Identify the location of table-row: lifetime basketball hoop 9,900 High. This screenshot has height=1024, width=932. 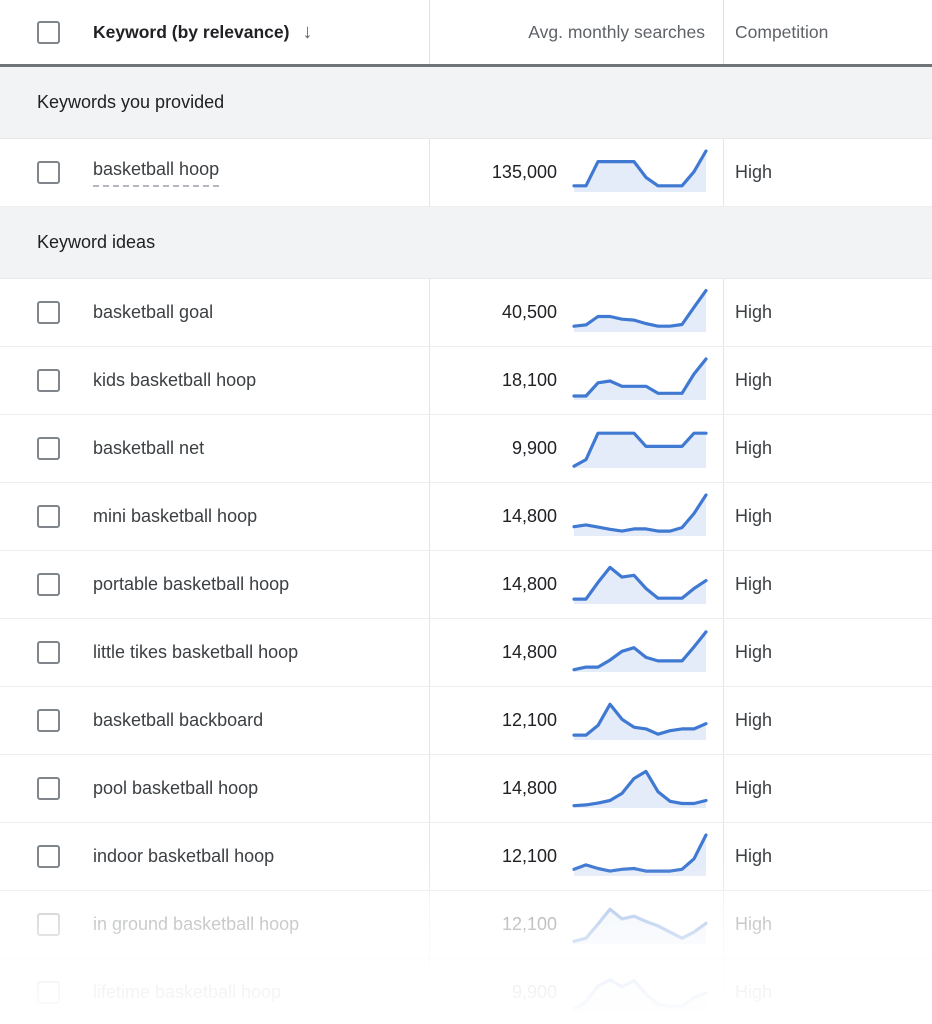
(466, 991).